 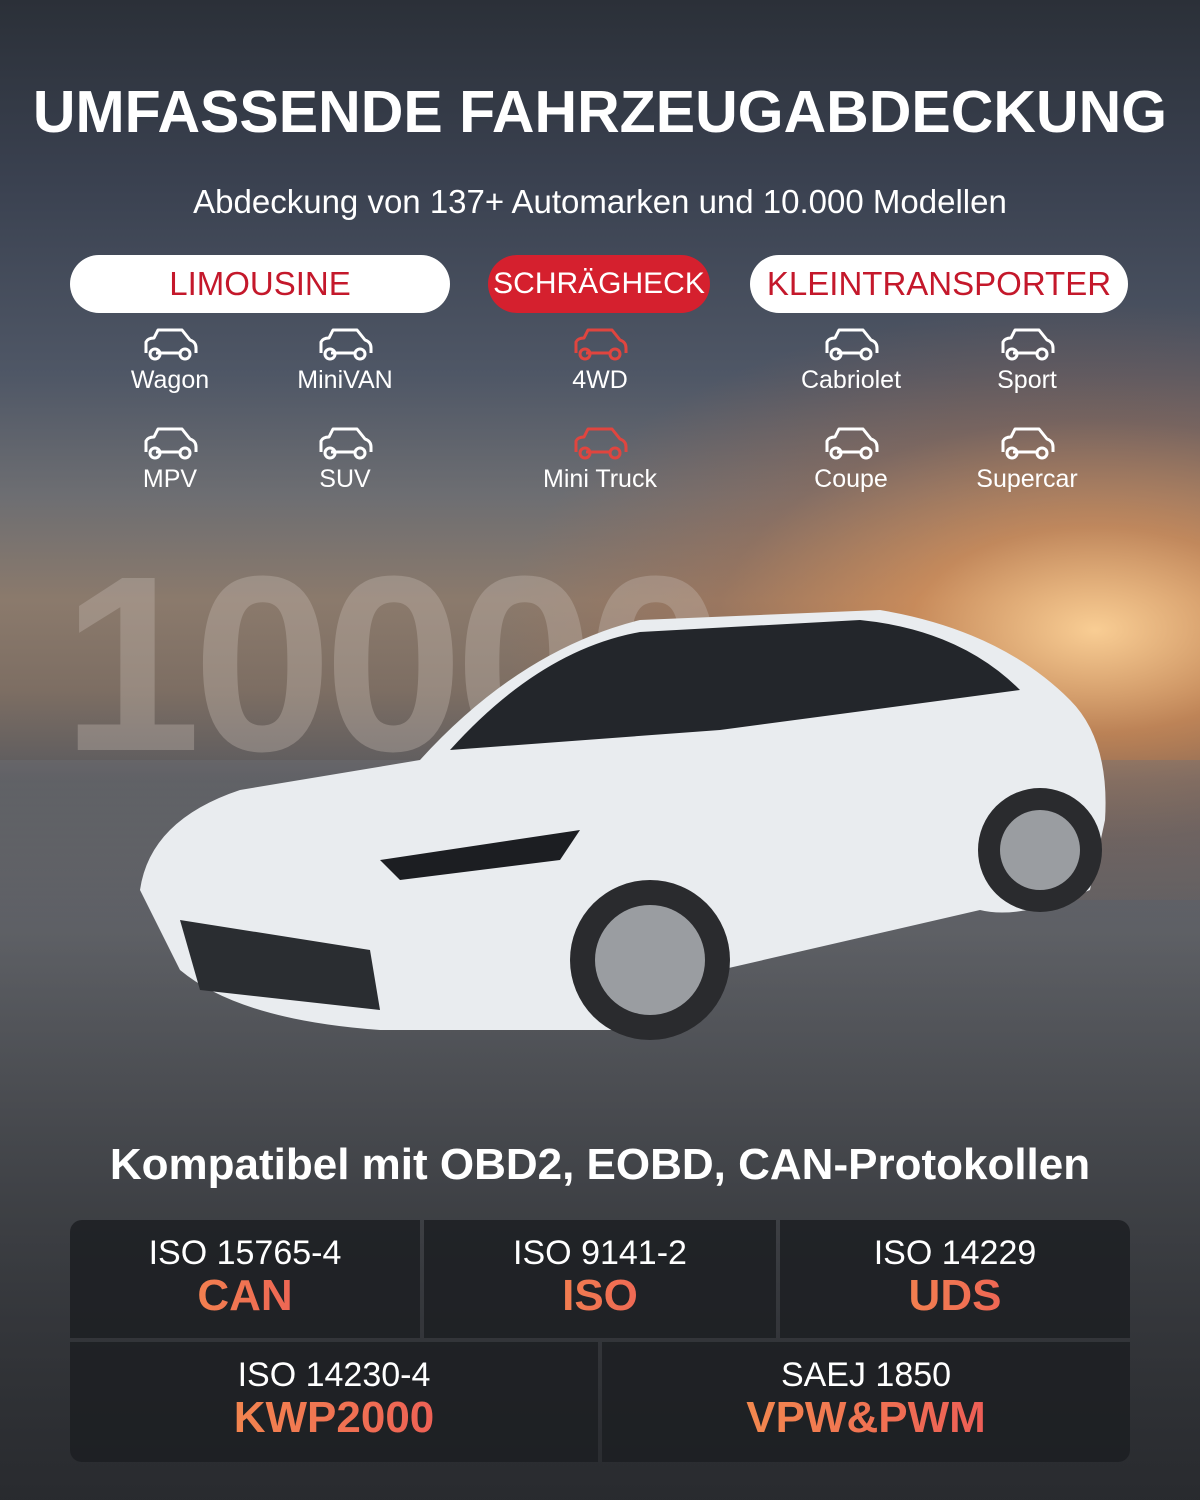 I want to click on protocol-cell: ISO 15765-4 CAN, so click(x=245, y=1279).